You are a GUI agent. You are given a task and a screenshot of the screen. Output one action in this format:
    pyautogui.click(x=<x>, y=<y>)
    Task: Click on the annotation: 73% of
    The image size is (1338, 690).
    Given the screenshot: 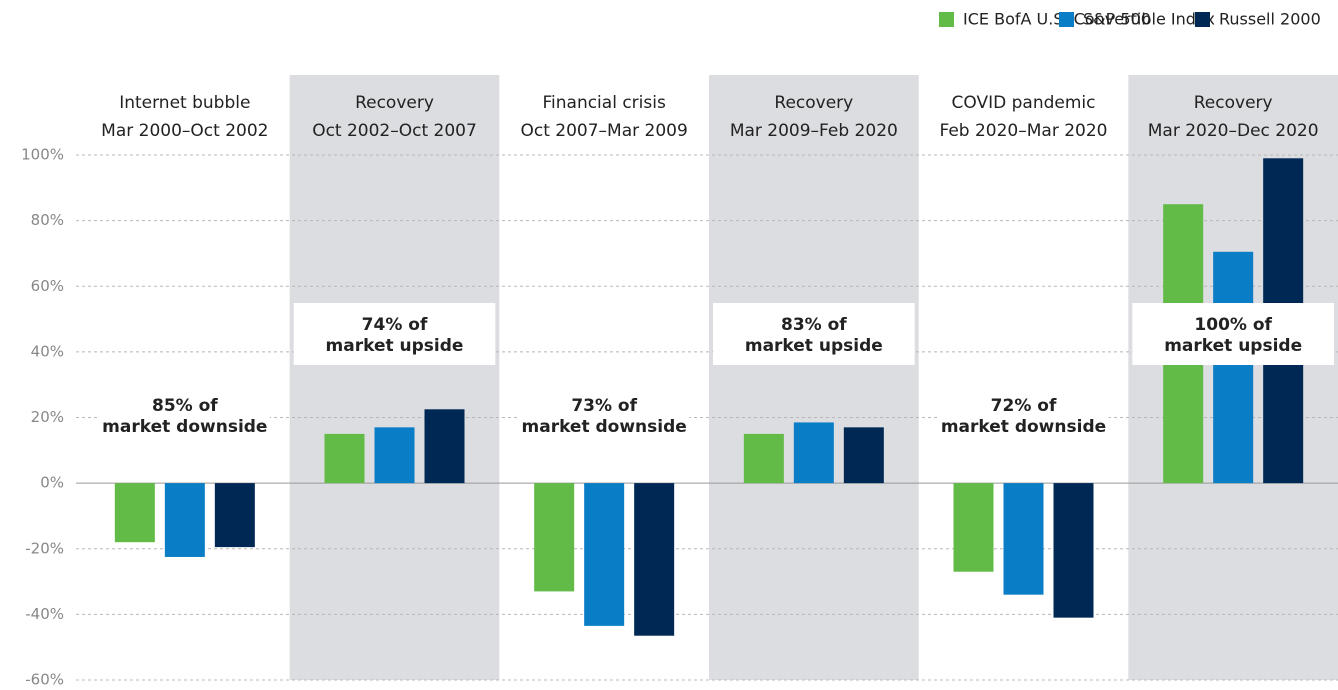 What is the action you would take?
    pyautogui.click(x=604, y=406)
    